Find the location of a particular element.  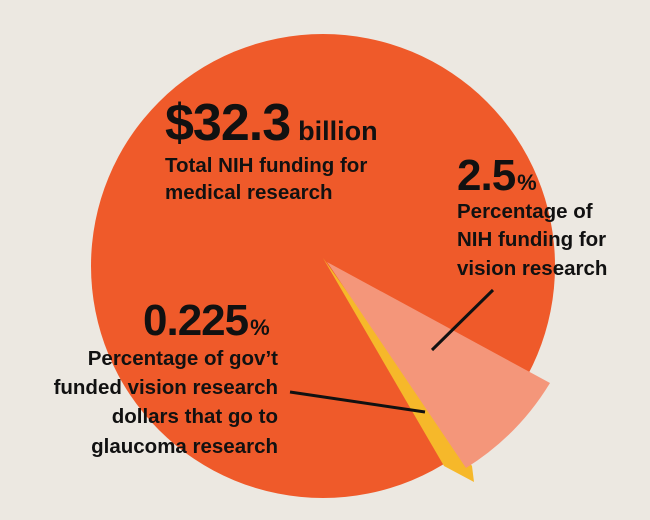

label: funded vision research is located at coordinates (166, 387).